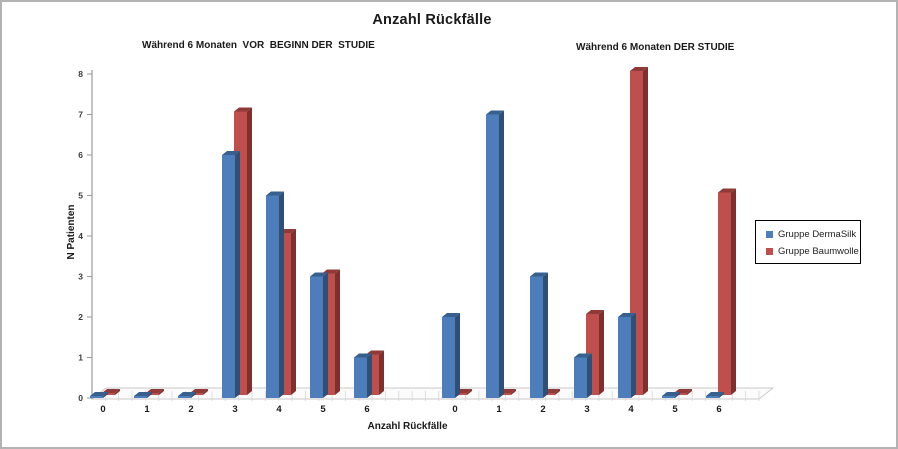 Image resolution: width=898 pixels, height=449 pixels. I want to click on bar-dermasilk-g0-c2-side, so click(193, 395).